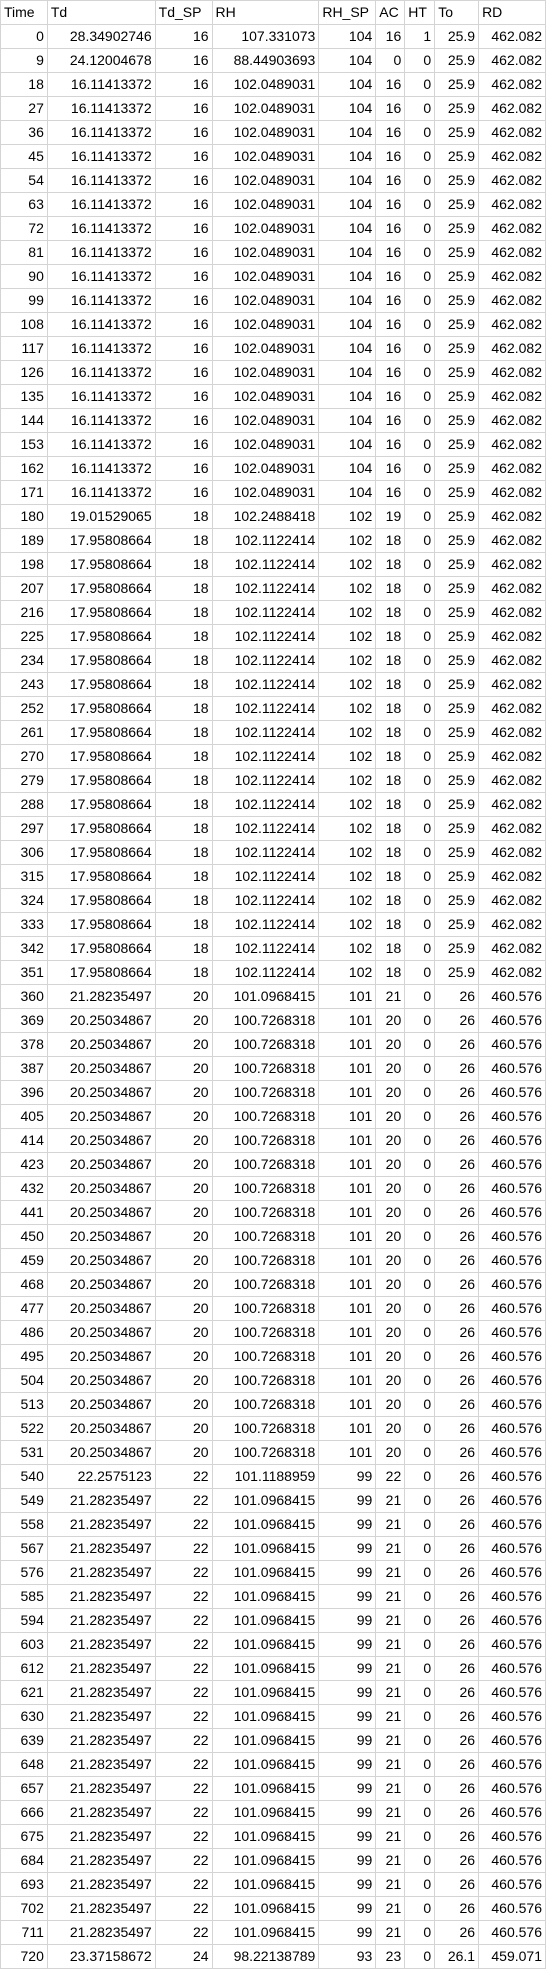 The width and height of the screenshot is (546, 1969). Describe the element at coordinates (24, 1068) in the screenshot. I see `cell-time: 387` at that location.